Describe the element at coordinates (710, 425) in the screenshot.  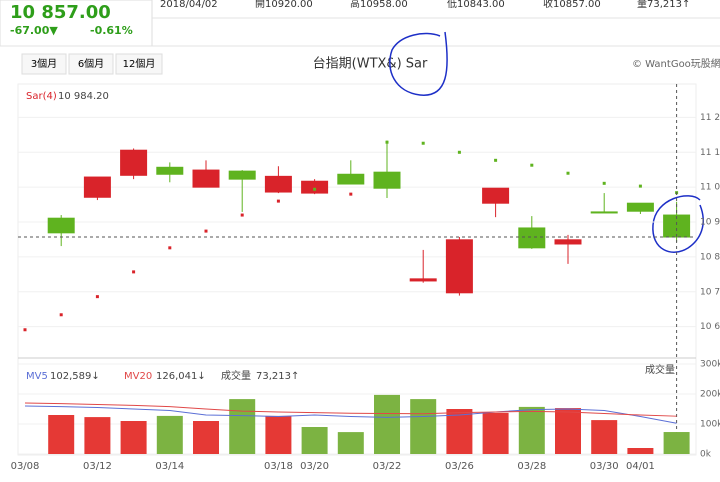
I see `y-tick-label: 100k` at that location.